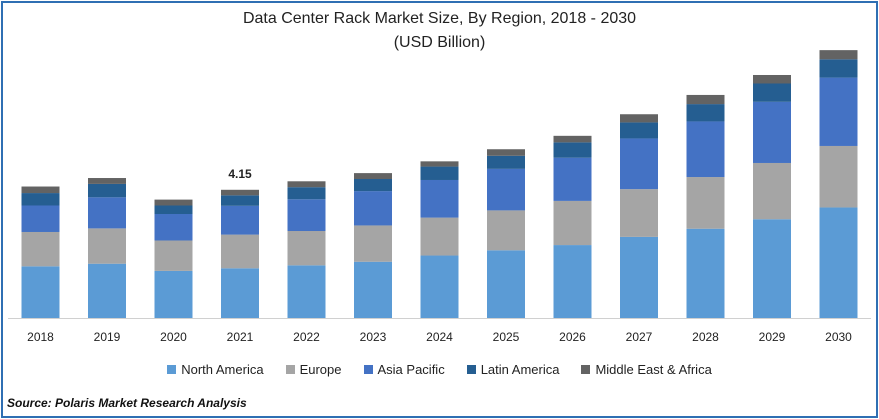 Image resolution: width=879 pixels, height=419 pixels. I want to click on bar-2028-north-america, so click(705, 273).